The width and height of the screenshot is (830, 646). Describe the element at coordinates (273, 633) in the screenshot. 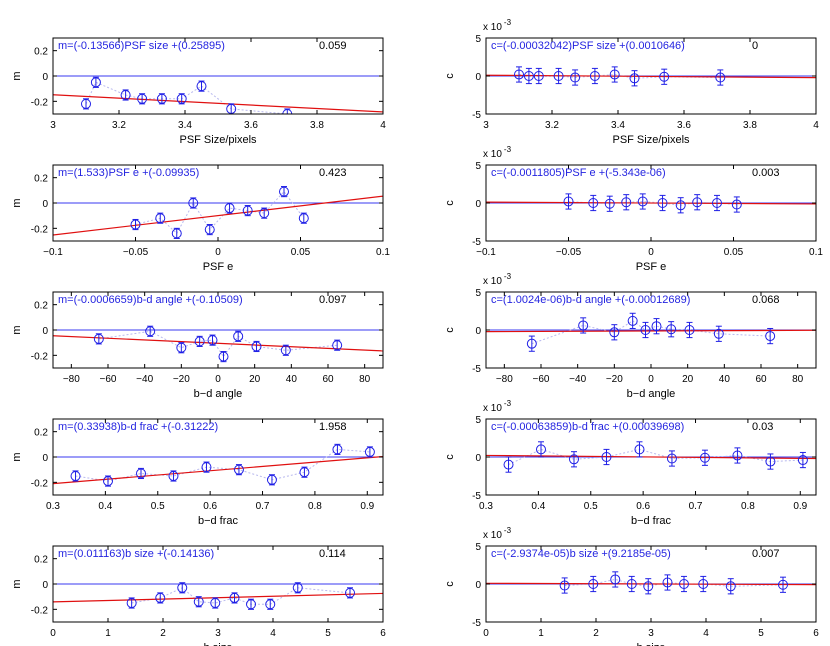

I see `x-tick-label: 4` at that location.